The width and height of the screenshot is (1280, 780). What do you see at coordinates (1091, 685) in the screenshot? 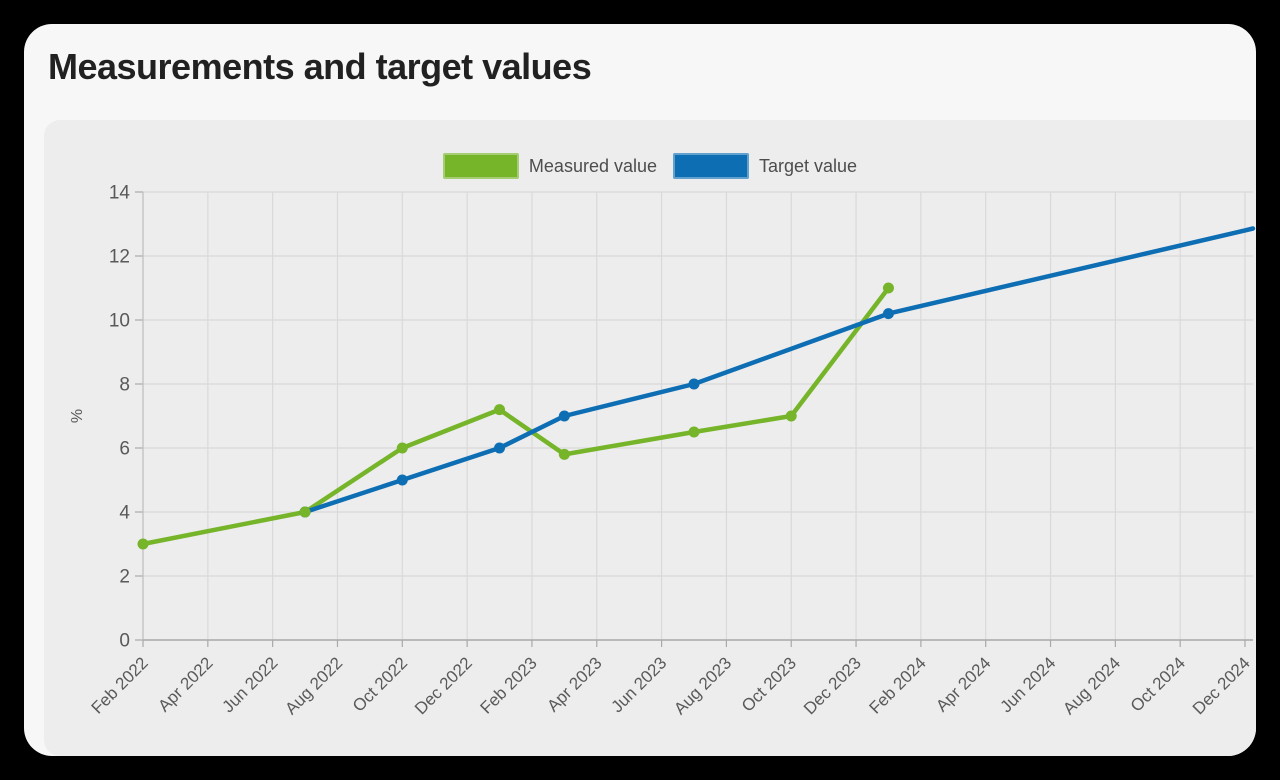
I see `svg-text: Aug 2024` at bounding box center [1091, 685].